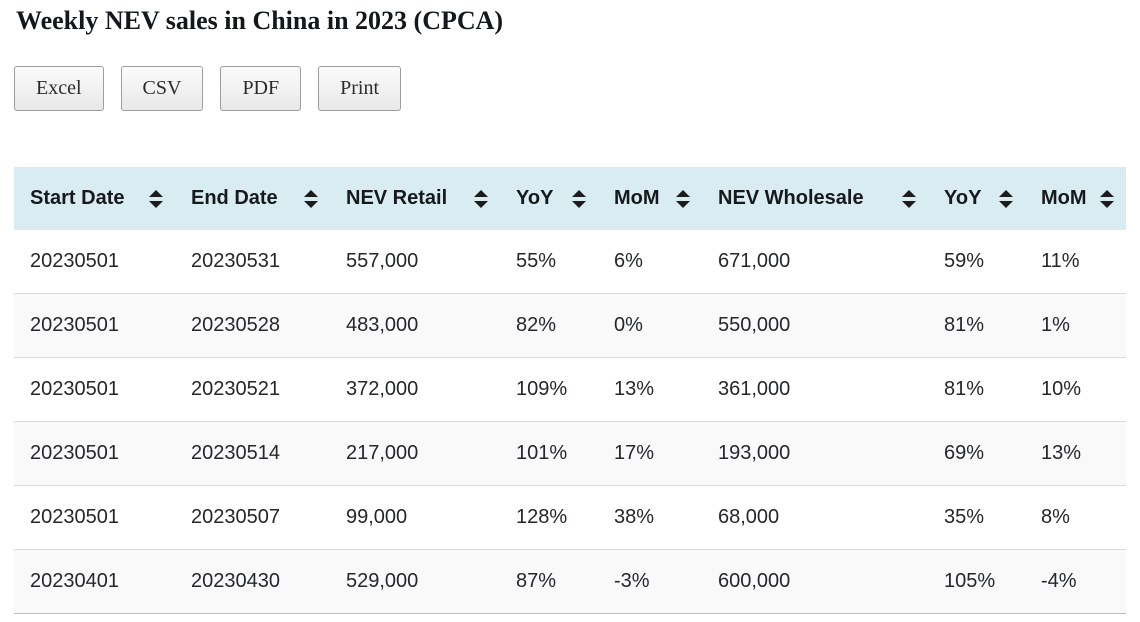  Describe the element at coordinates (235, 261) in the screenshot. I see `table-cell: 20230531` at that location.